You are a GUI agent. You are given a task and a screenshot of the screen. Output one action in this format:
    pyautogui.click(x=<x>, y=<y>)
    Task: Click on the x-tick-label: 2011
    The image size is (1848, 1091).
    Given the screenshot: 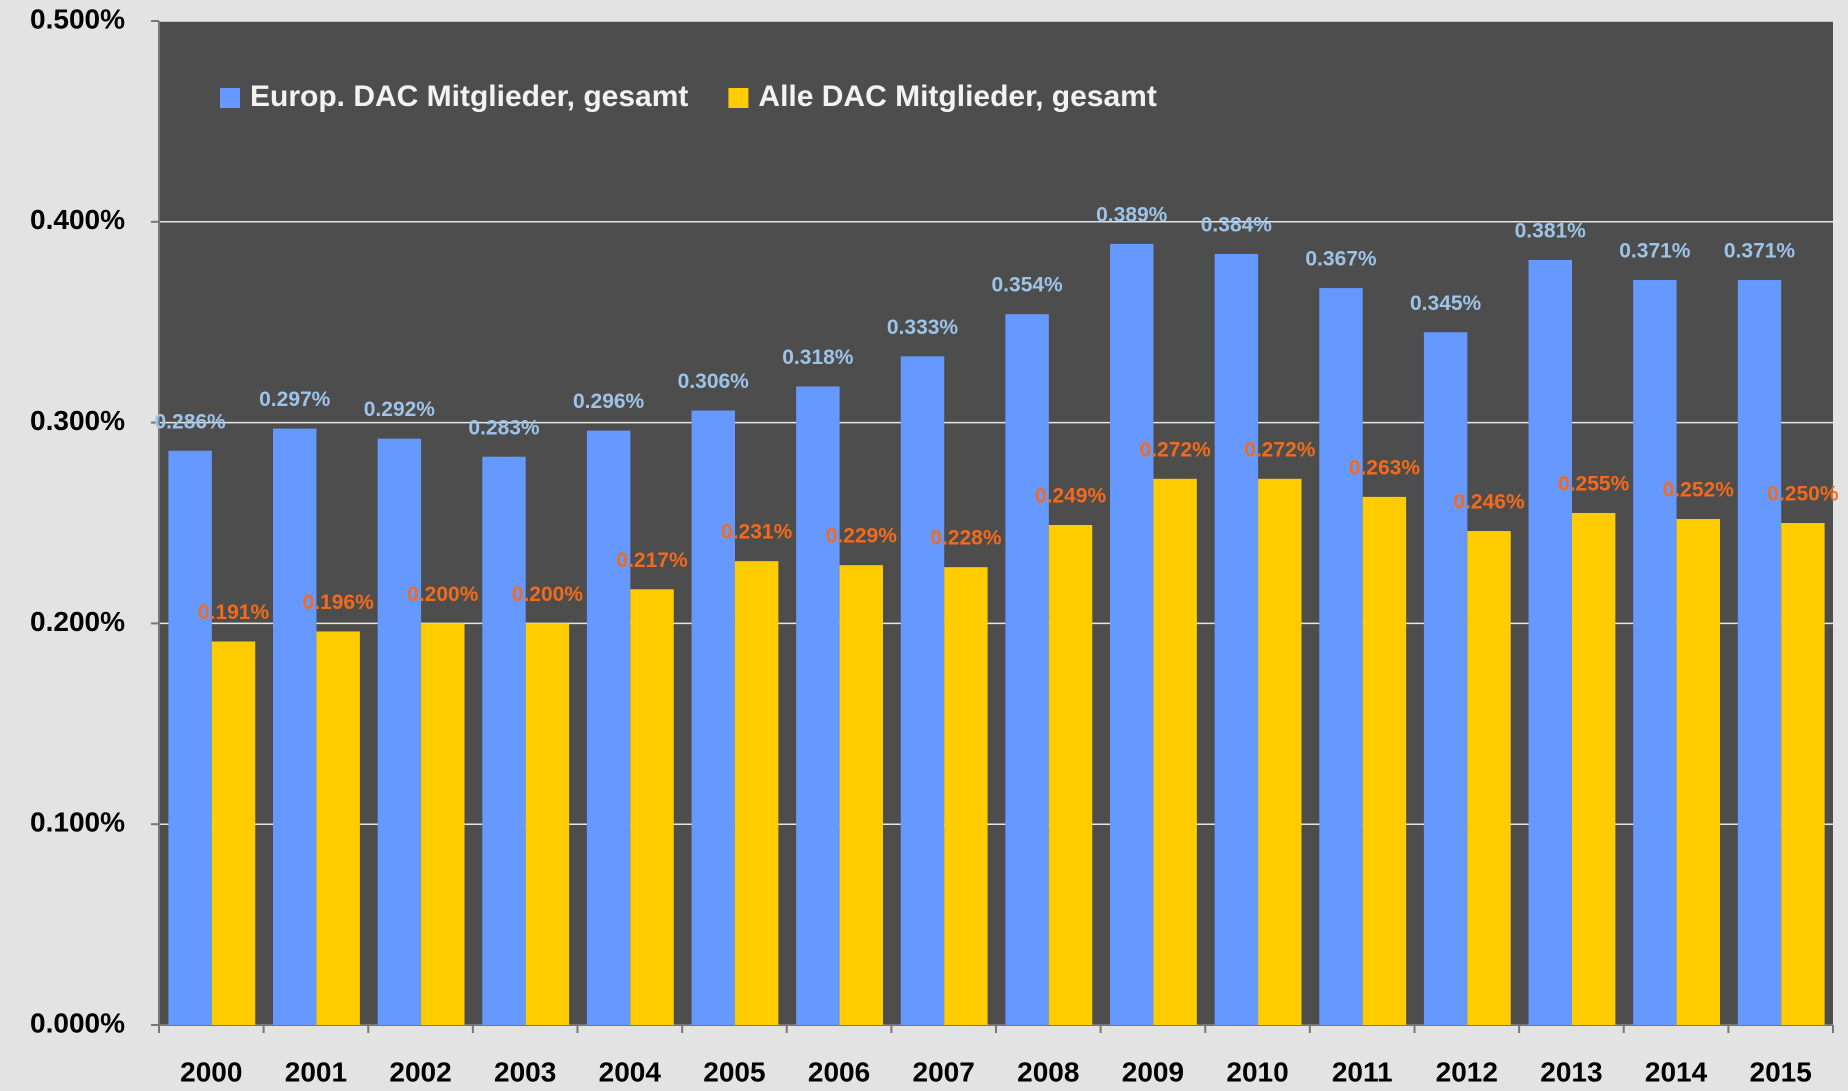 What is the action you would take?
    pyautogui.click(x=1362, y=1071)
    